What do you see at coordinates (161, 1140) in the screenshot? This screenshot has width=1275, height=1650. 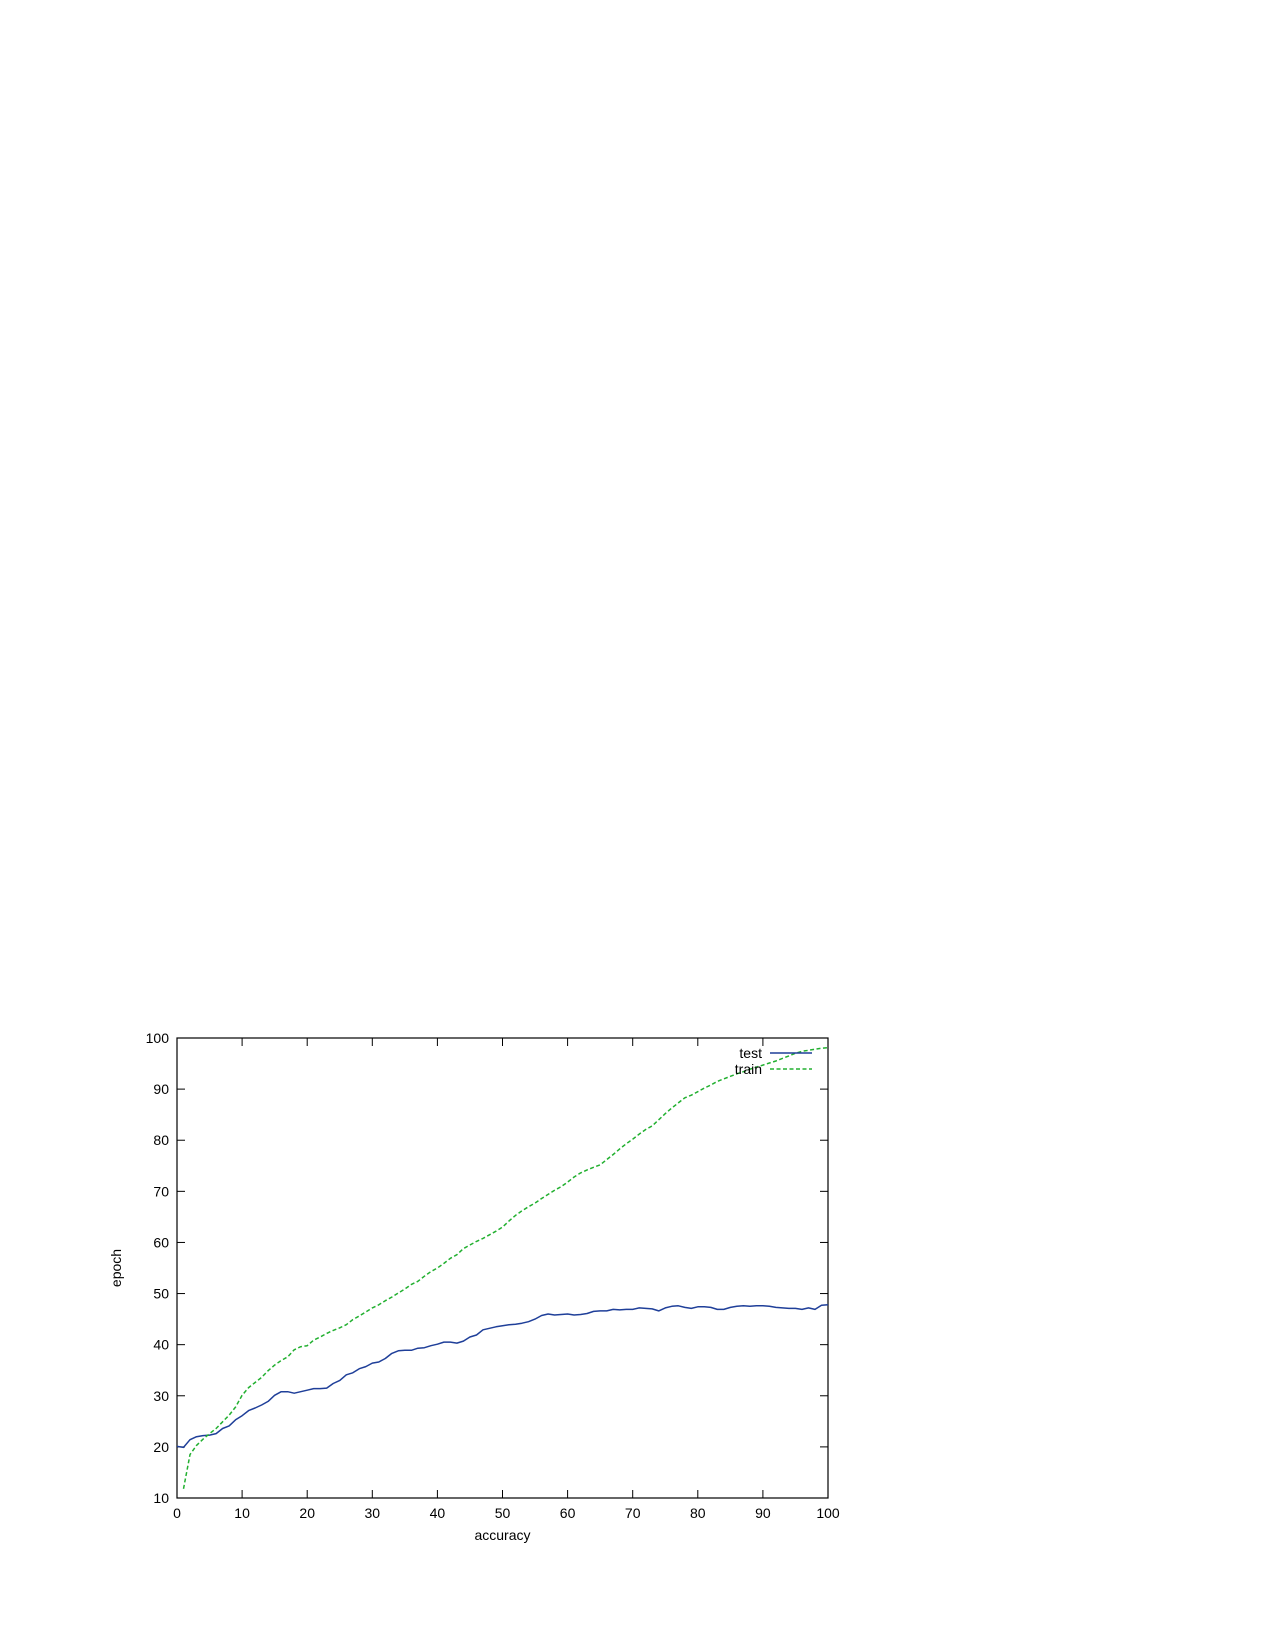 I see `y-tick-label: 80` at bounding box center [161, 1140].